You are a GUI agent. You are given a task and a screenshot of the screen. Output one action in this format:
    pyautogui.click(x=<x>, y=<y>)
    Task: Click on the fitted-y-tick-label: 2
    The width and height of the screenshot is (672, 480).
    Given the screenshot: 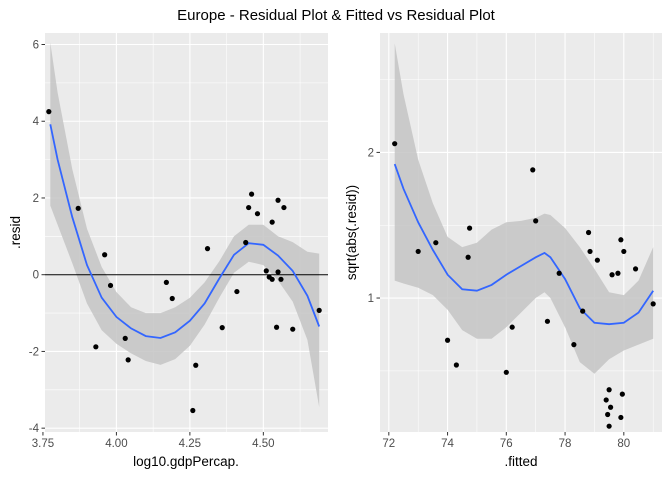 What is the action you would take?
    pyautogui.click(x=371, y=153)
    